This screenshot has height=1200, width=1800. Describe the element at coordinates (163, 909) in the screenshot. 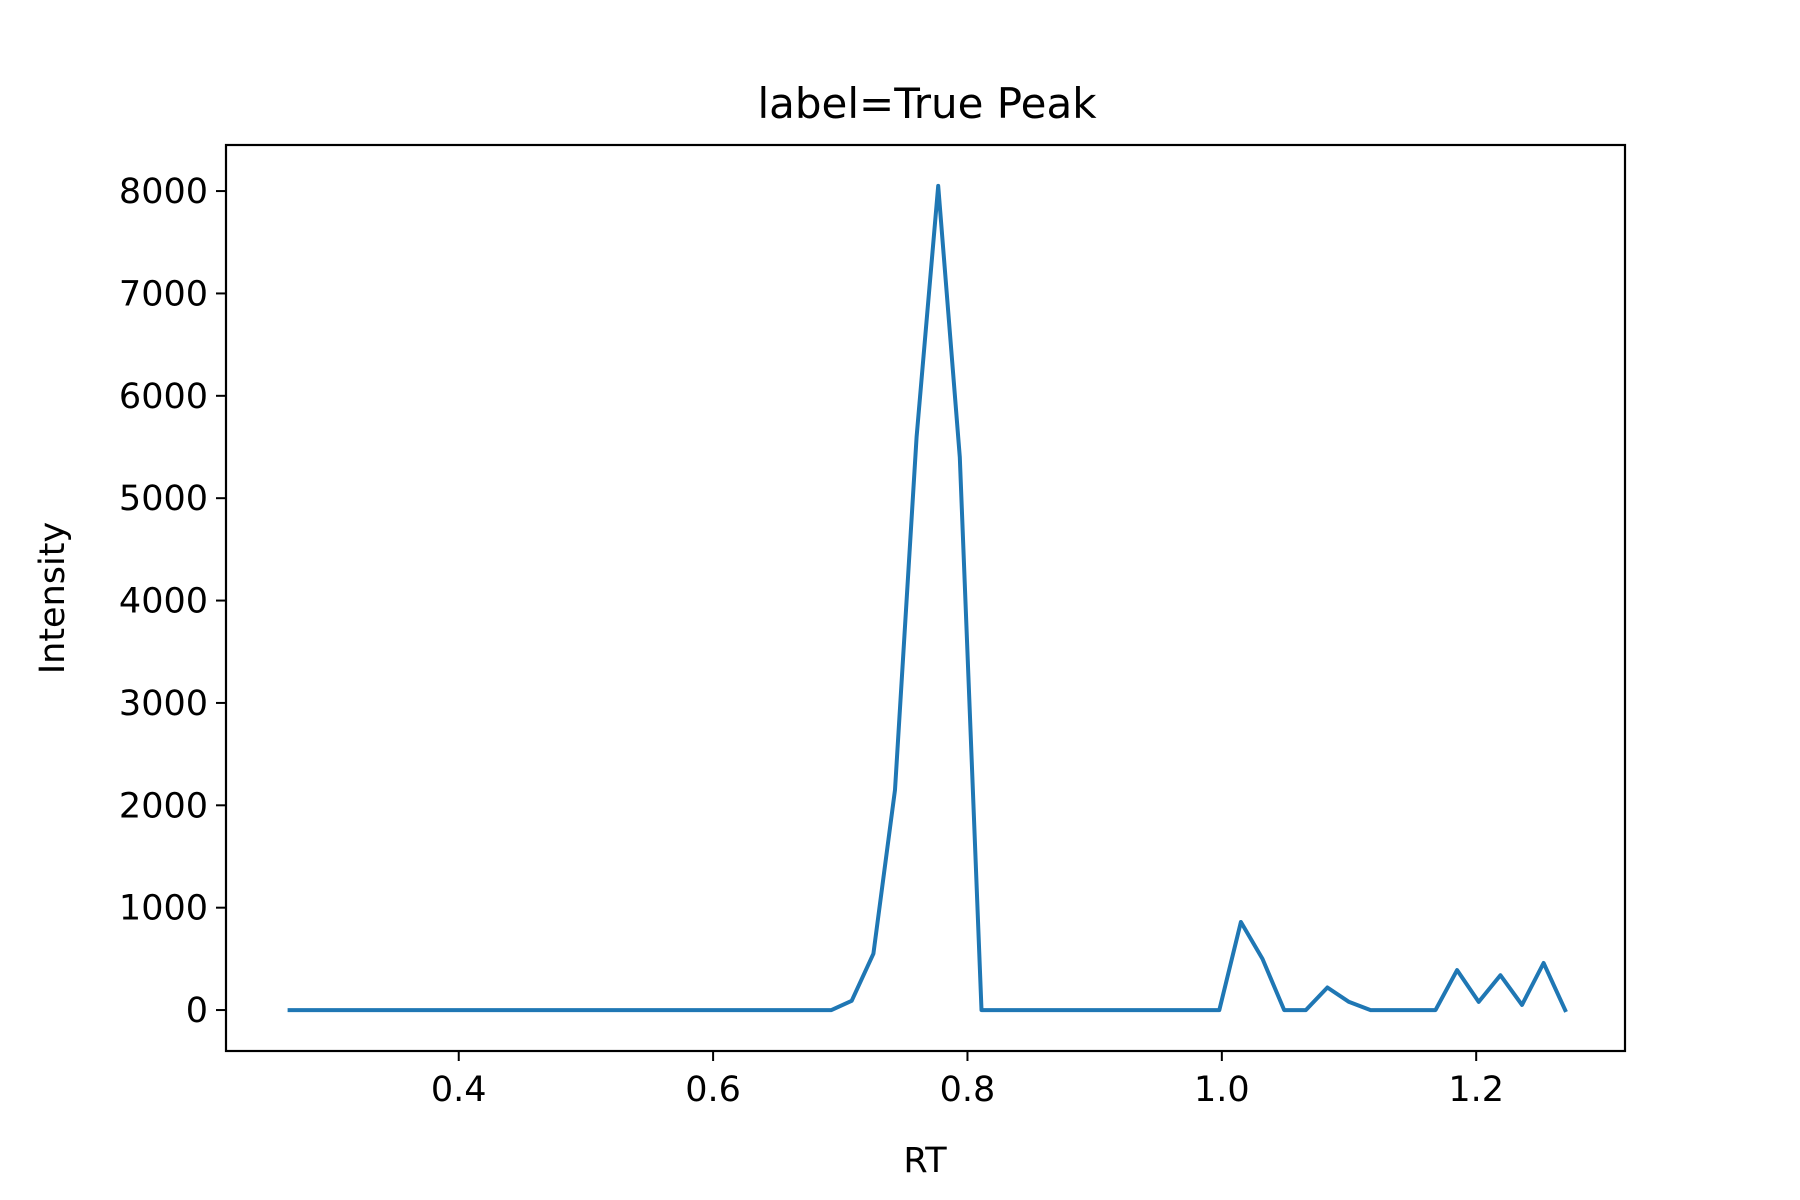

I see `y-tick-label: 1000` at that location.